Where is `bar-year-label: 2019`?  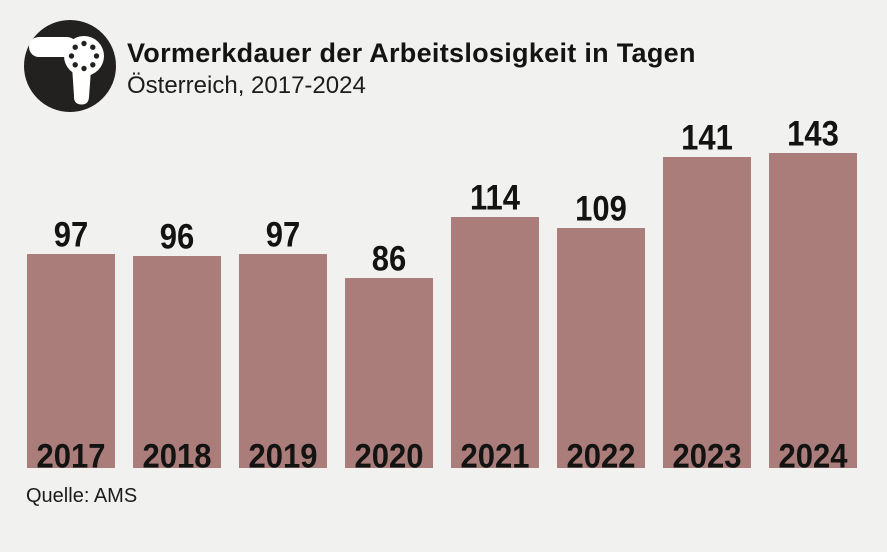 bar-year-label: 2019 is located at coordinates (283, 456).